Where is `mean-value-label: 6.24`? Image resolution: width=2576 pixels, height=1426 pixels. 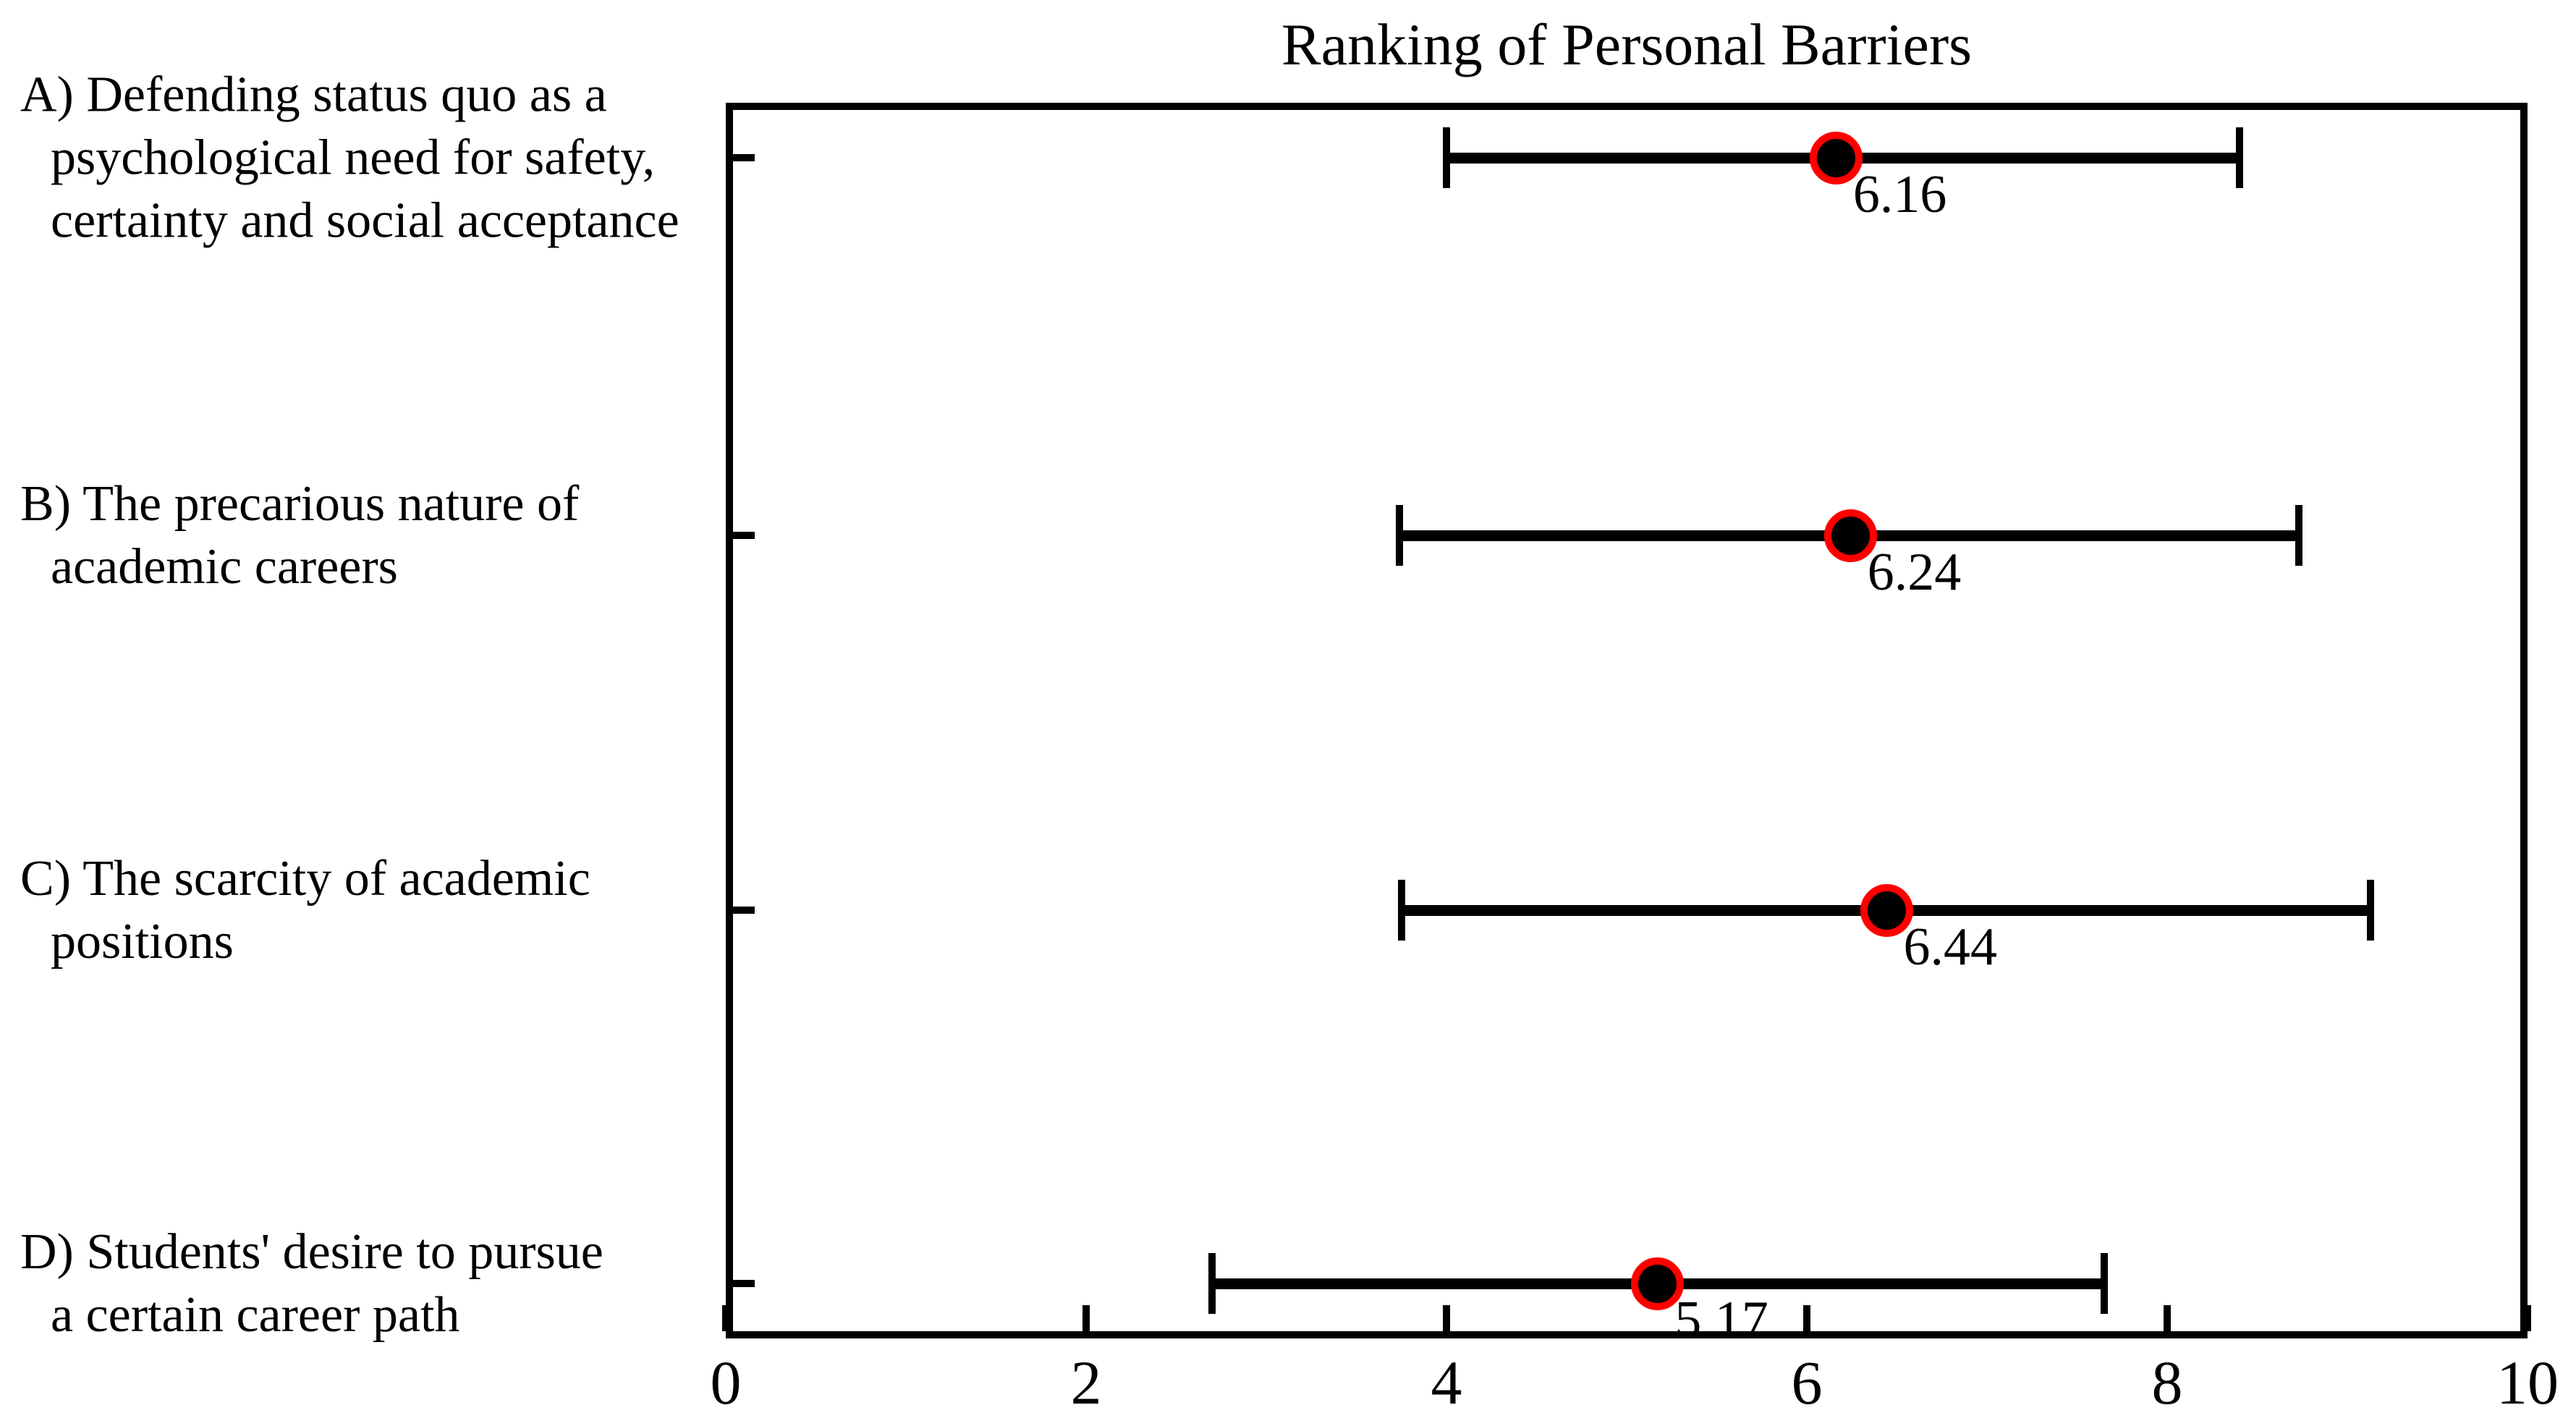
mean-value-label: 6.24 is located at coordinates (1914, 572).